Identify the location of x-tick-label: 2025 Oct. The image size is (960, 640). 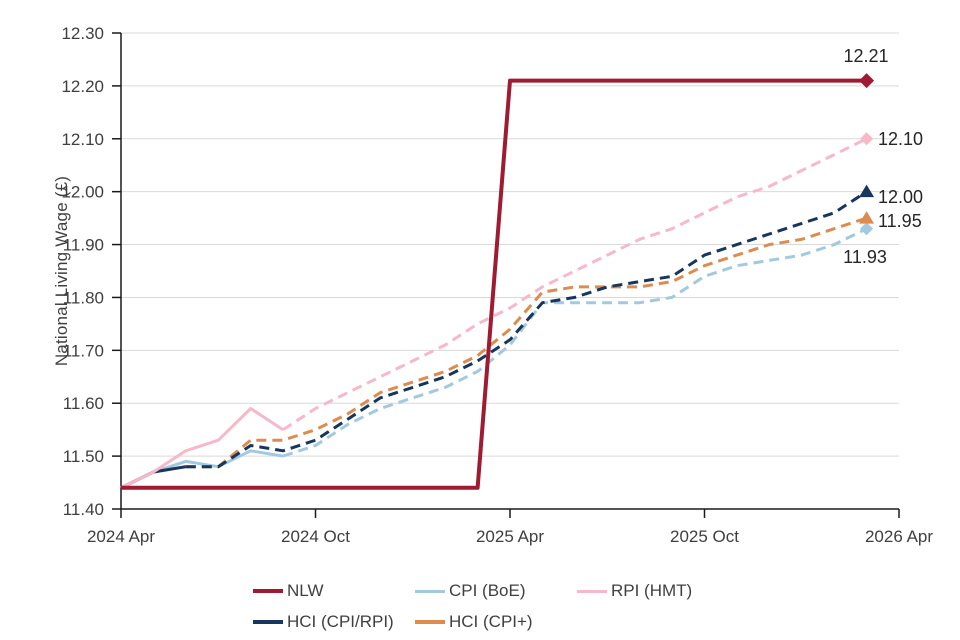
(704, 536).